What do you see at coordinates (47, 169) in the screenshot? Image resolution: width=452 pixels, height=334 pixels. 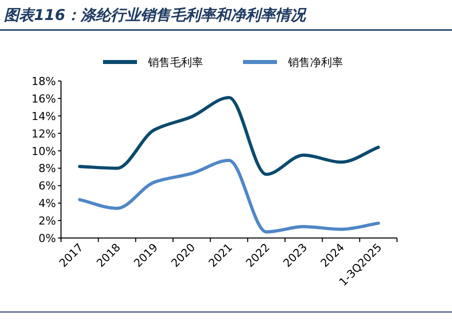 I see `y-tick-label: 8%` at bounding box center [47, 169].